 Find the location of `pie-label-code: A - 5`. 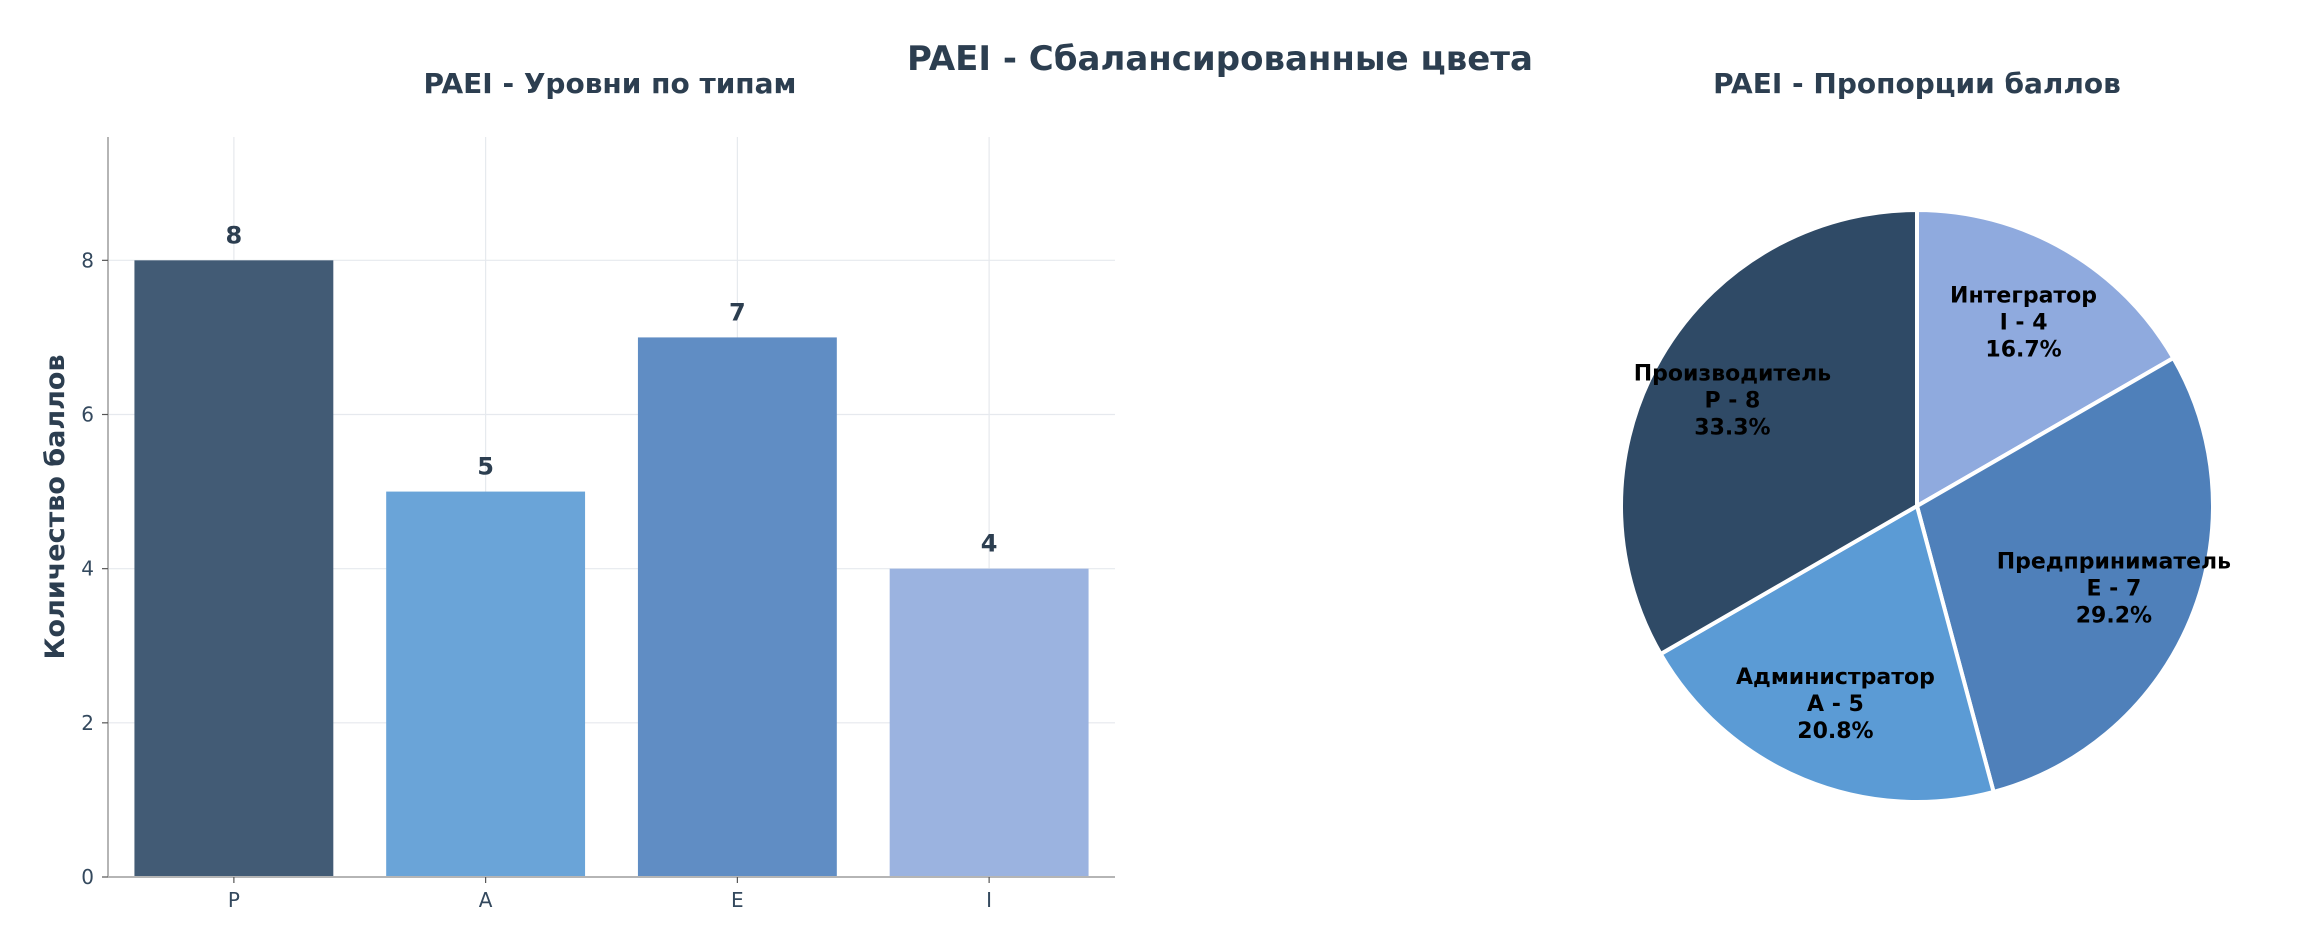

pie-label-code: A - 5 is located at coordinates (1835, 704).